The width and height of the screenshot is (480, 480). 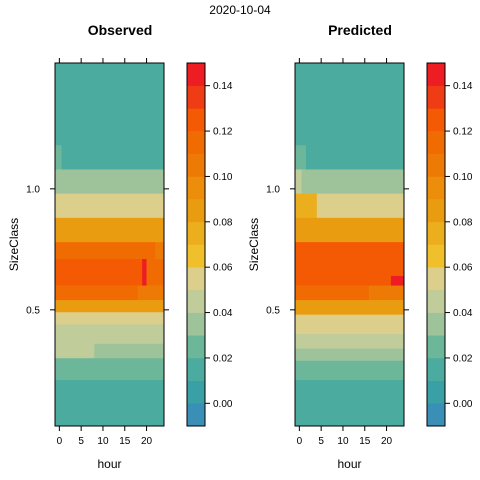 What do you see at coordinates (240, 10) in the screenshot?
I see `super-title: 2020-10-04` at bounding box center [240, 10].